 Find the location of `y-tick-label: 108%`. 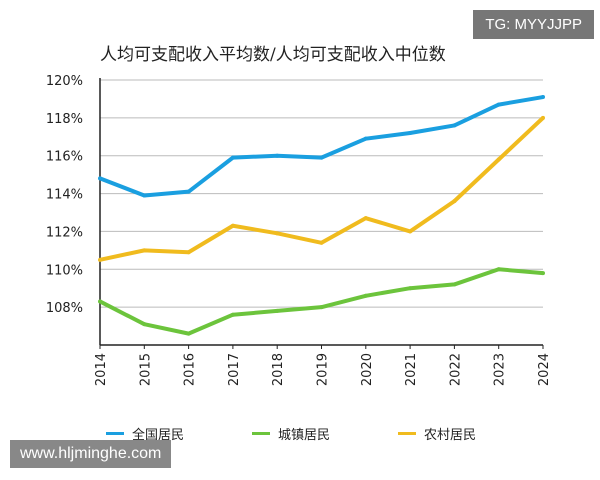

y-tick-label: 108% is located at coordinates (64, 308).